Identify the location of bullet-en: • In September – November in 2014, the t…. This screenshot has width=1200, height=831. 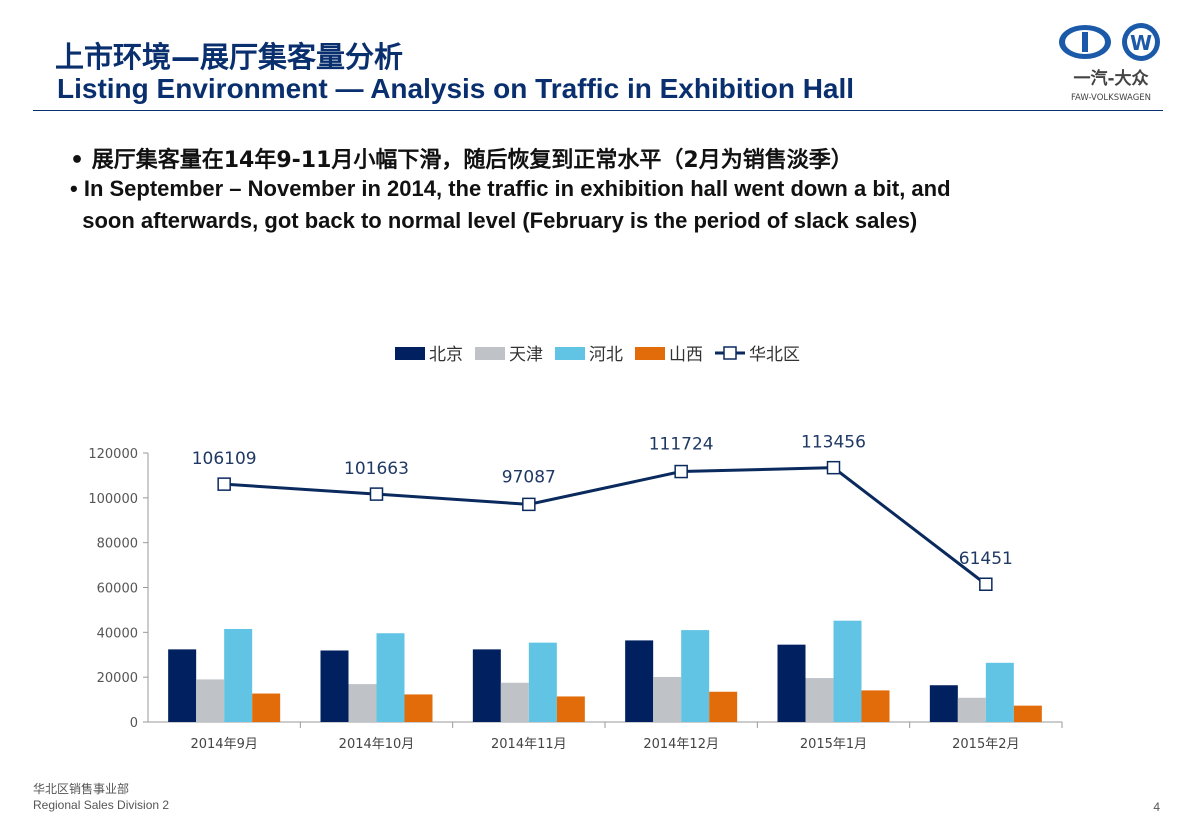
(510, 204).